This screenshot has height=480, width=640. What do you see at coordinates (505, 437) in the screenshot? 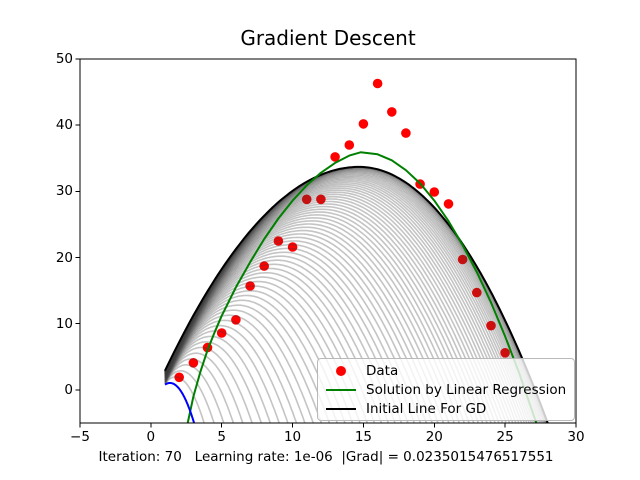
I see `x-tick-label: 25` at bounding box center [505, 437].